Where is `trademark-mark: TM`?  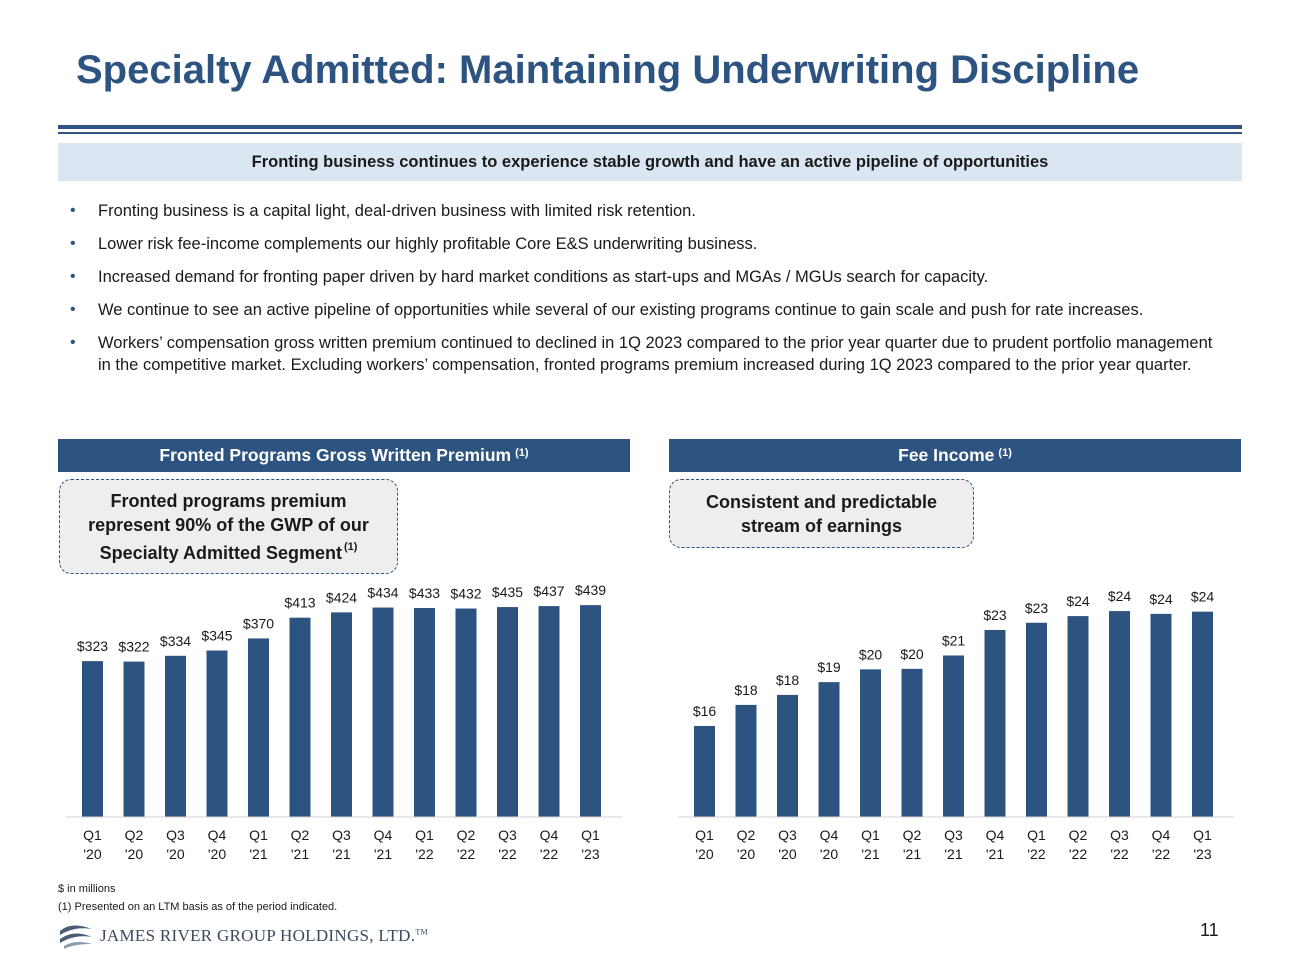
trademark-mark: TM is located at coordinates (421, 932).